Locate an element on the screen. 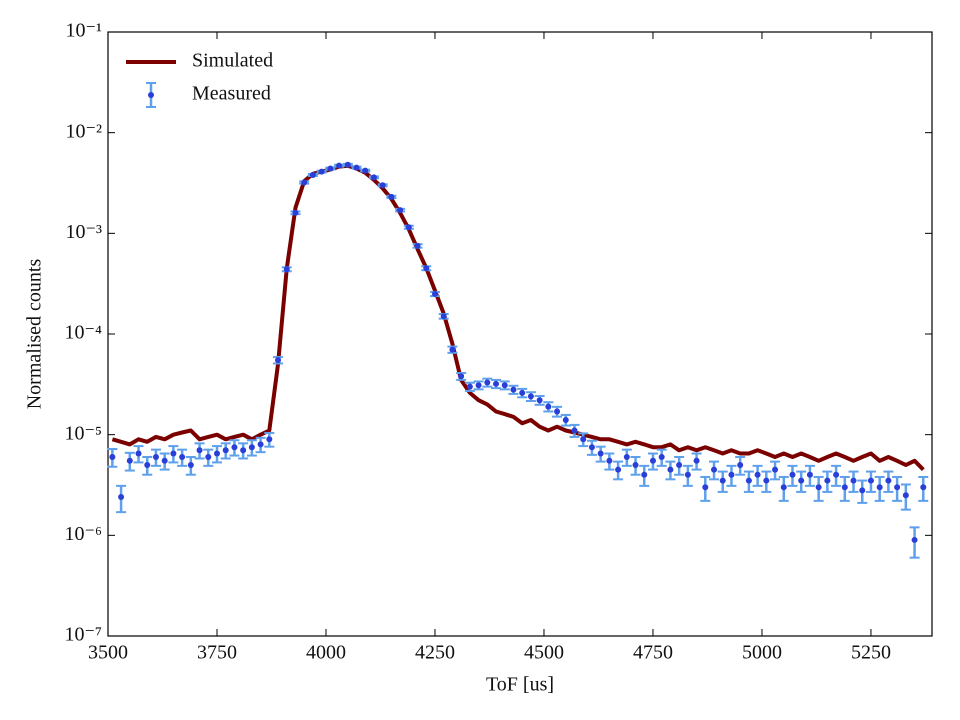  x-tick-label: 4500 is located at coordinates (544, 653).